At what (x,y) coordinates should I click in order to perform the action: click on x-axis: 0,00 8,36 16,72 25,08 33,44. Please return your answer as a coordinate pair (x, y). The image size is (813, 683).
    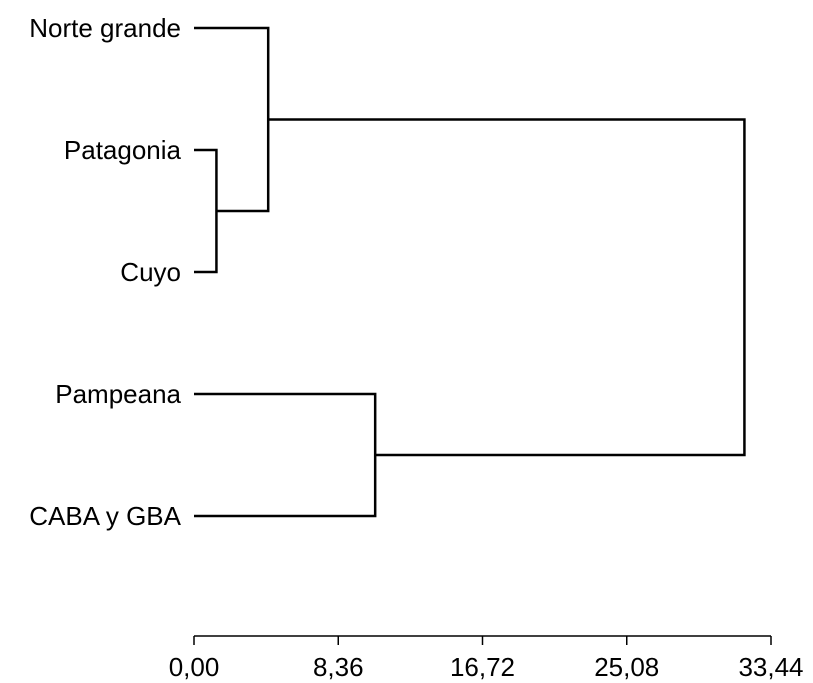
    Looking at the image, I should click on (486, 658).